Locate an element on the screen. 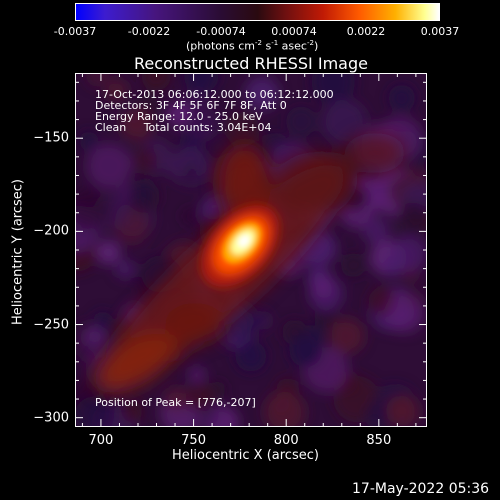  colorbar-tick-label: -0.00074 is located at coordinates (221, 31).